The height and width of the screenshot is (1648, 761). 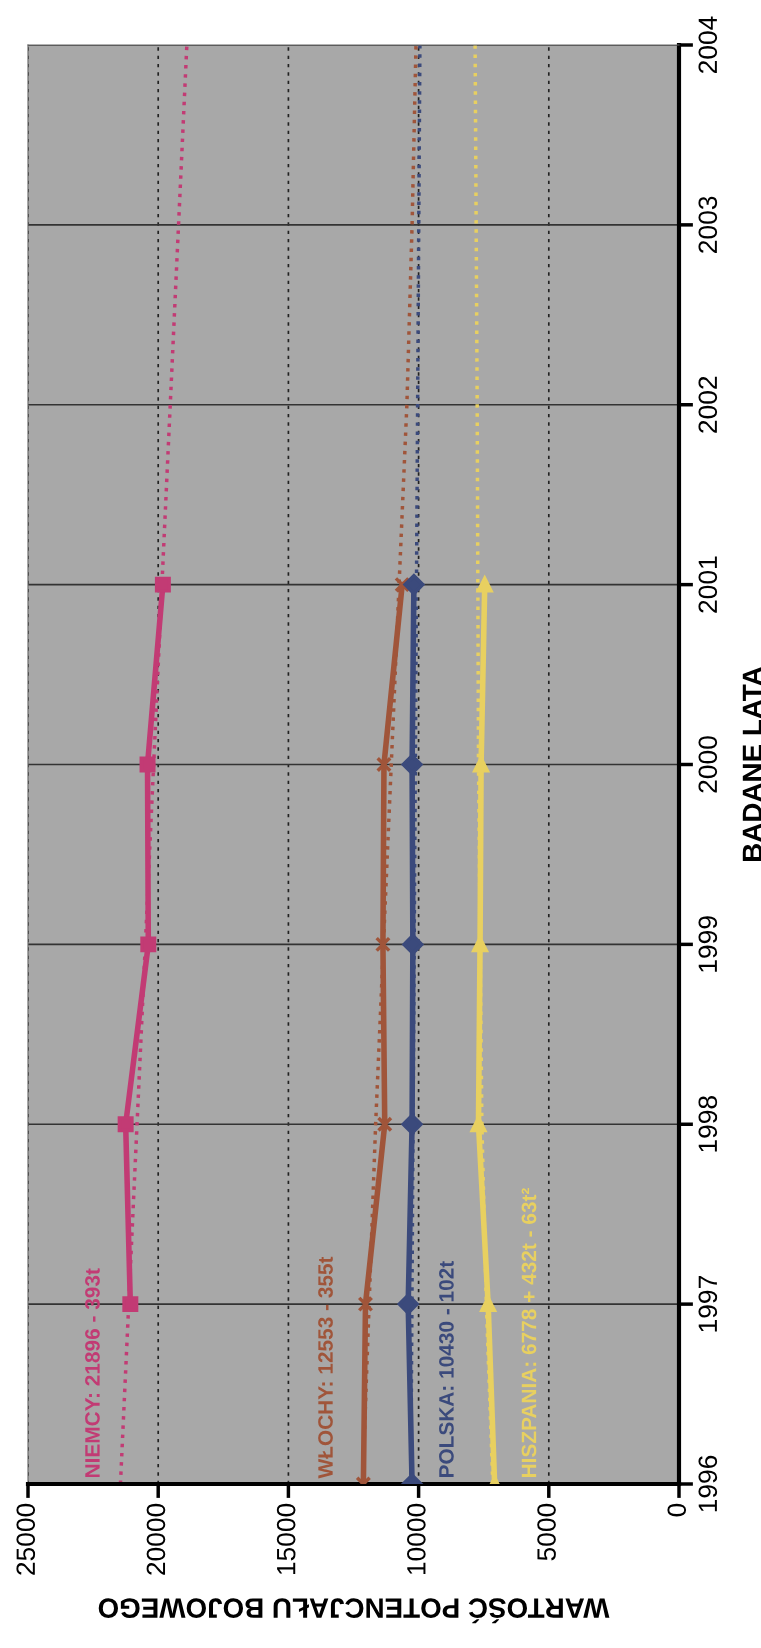 What do you see at coordinates (446, 1369) in the screenshot?
I see `text: POLSKA: 10430 - 102t` at bounding box center [446, 1369].